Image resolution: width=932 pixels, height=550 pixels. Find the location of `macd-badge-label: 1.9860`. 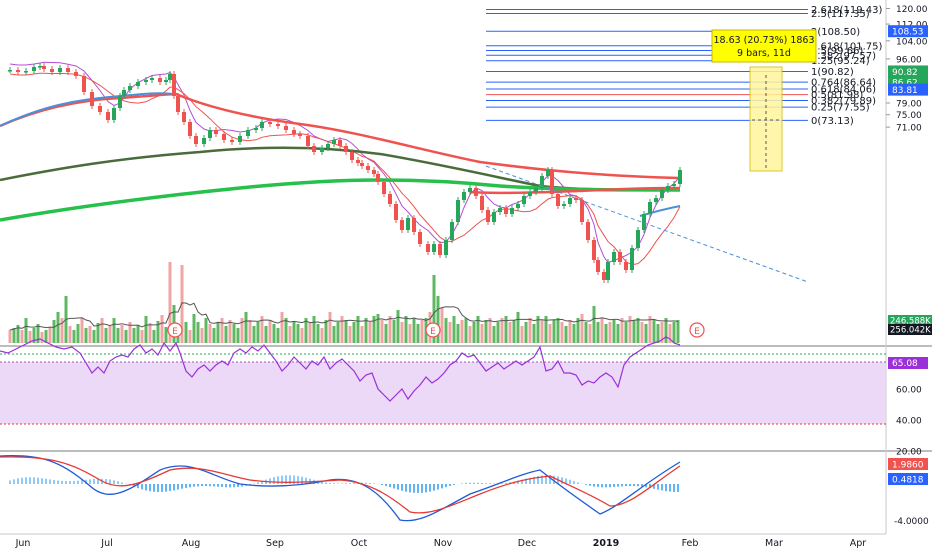

macd-badge-label: 1.9860 is located at coordinates (908, 466).